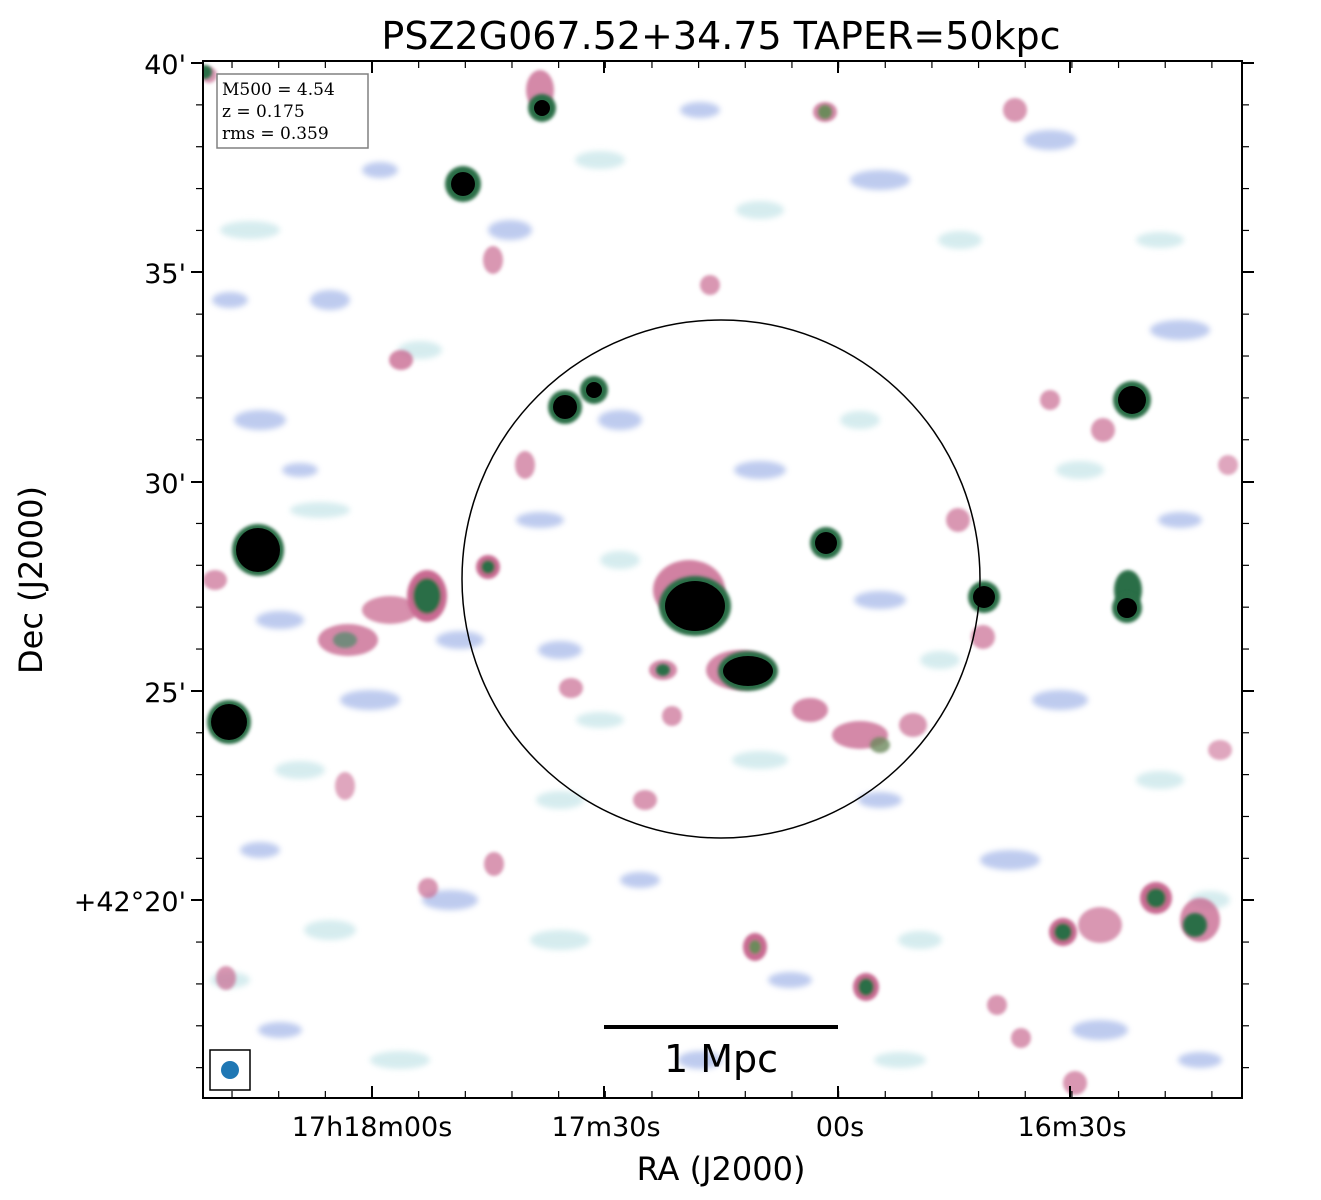 The image size is (1321, 1200). Describe the element at coordinates (278, 90) in the screenshot. I see `info-mass: M500 = 4.54` at that location.